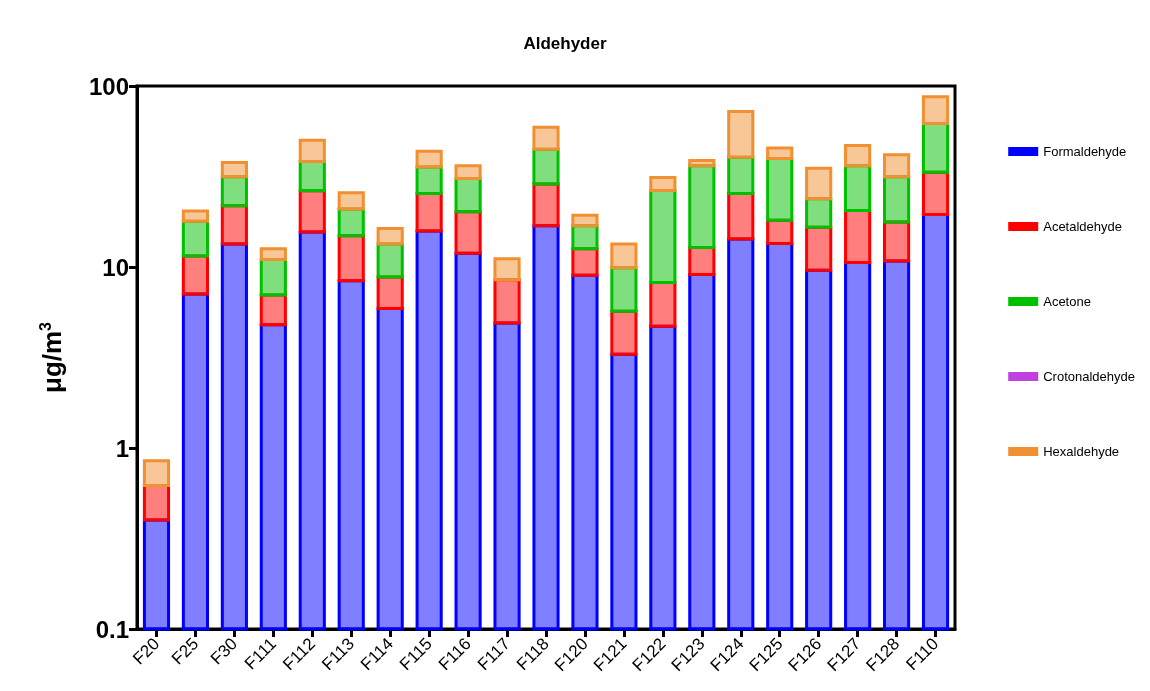 Image resolution: width=1150 pixels, height=691 pixels. Describe the element at coordinates (1082, 226) in the screenshot. I see `legend-label: Acetaldehyde` at that location.